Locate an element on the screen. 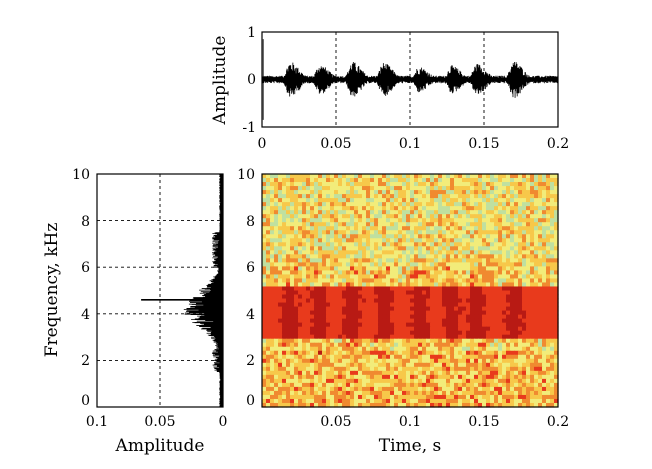 The image size is (652, 469). spectrogram-ytick: 8 is located at coordinates (250, 222).